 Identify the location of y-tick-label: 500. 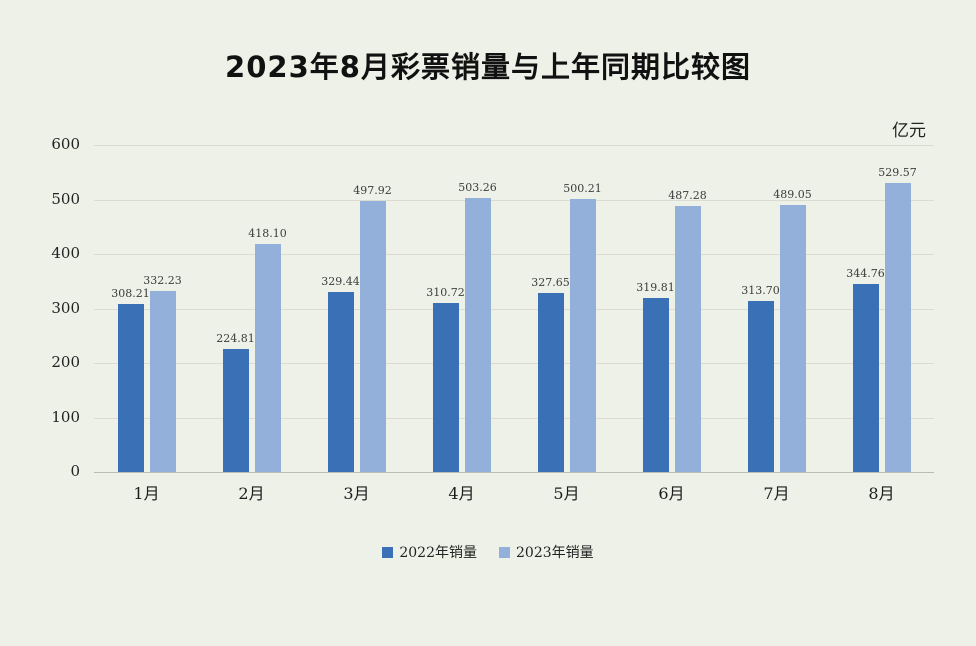
(65, 198).